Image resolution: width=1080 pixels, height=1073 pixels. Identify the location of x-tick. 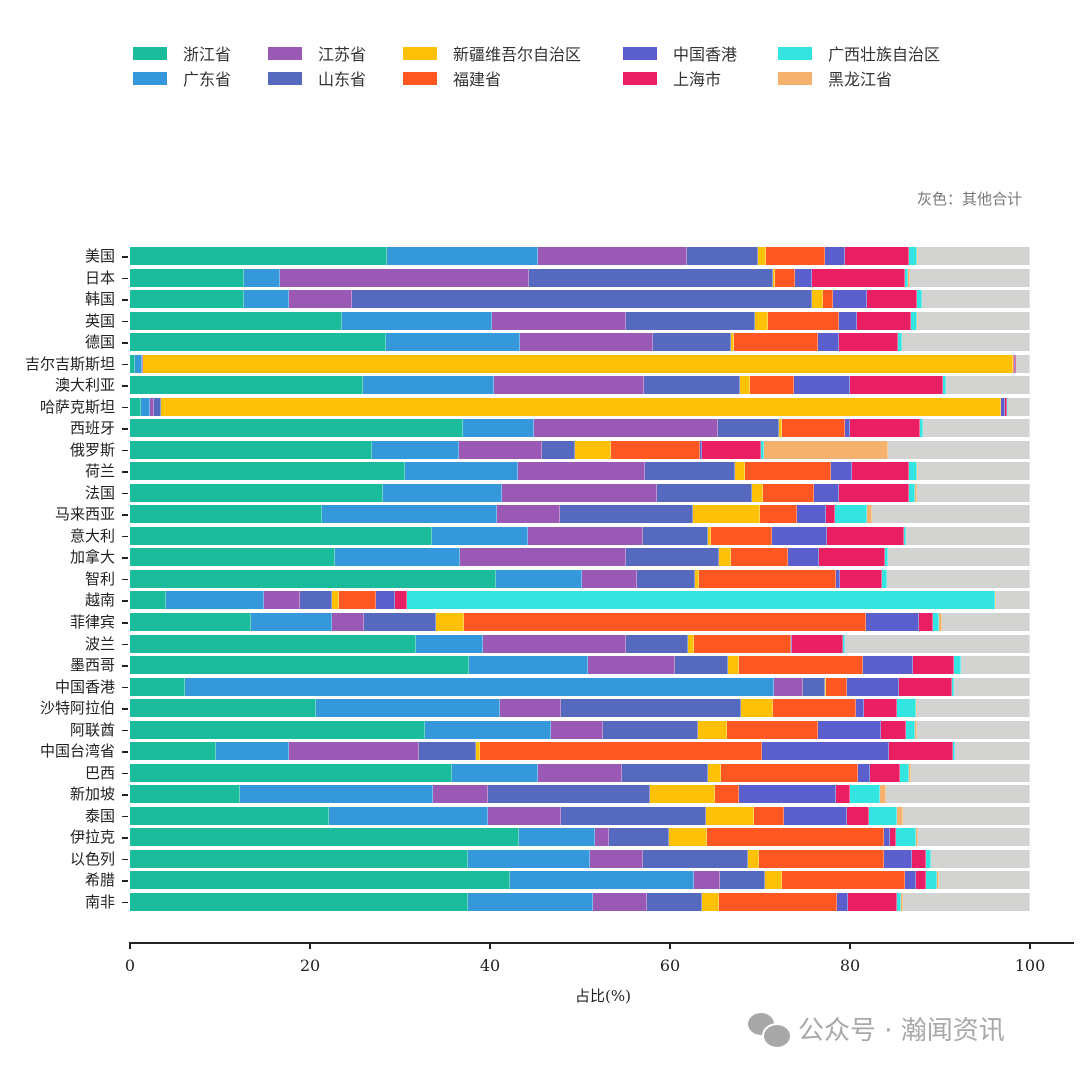
(310, 945).